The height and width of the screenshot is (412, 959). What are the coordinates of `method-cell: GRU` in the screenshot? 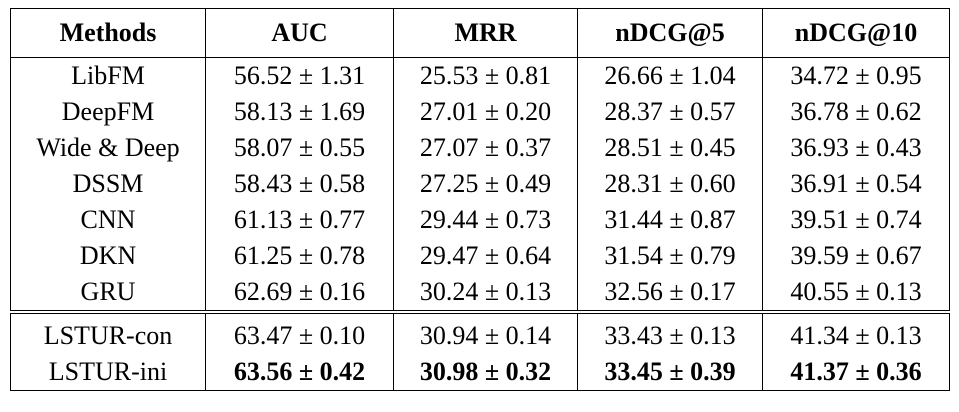 It's located at (108, 293).